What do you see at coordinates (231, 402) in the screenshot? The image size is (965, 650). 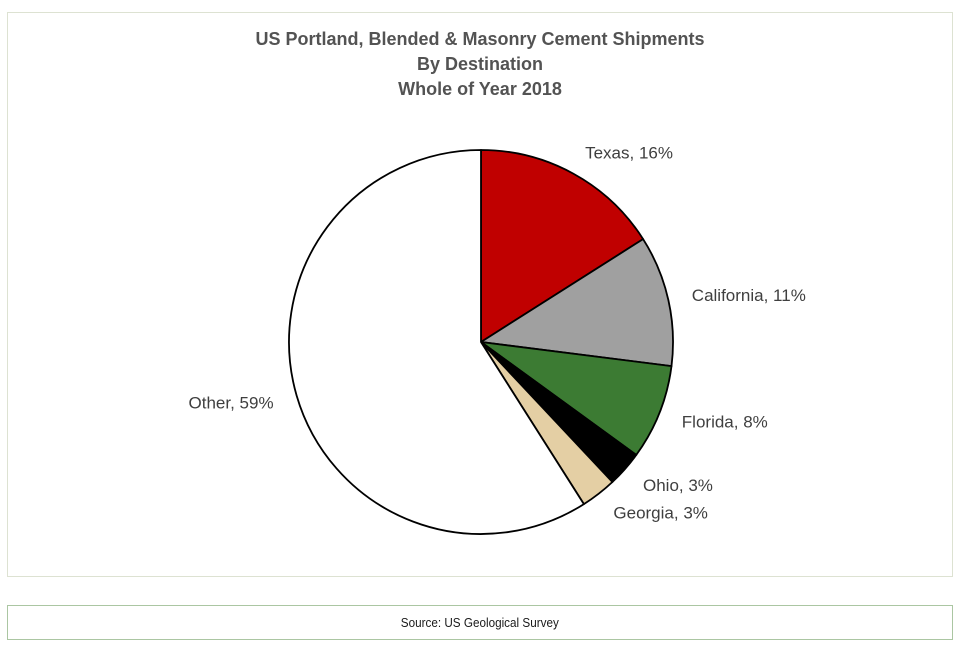 I see `pie-label-other: Other, 59%` at bounding box center [231, 402].